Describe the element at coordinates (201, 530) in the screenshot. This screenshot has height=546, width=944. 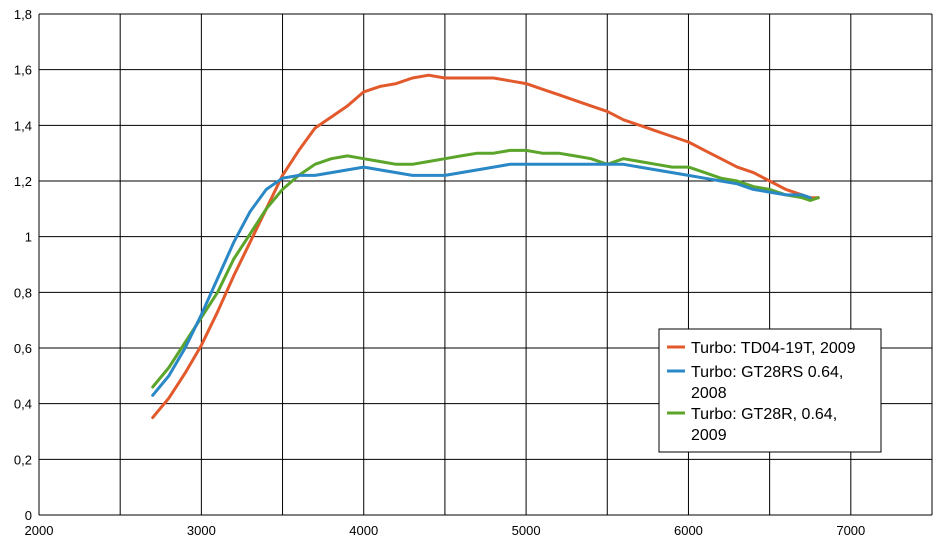
I see `x-tick-label: 3000` at that location.